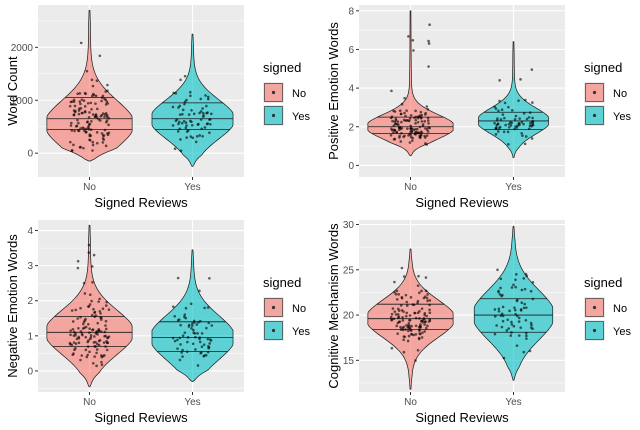  I want to click on y-tick-label: 2, so click(30, 301).